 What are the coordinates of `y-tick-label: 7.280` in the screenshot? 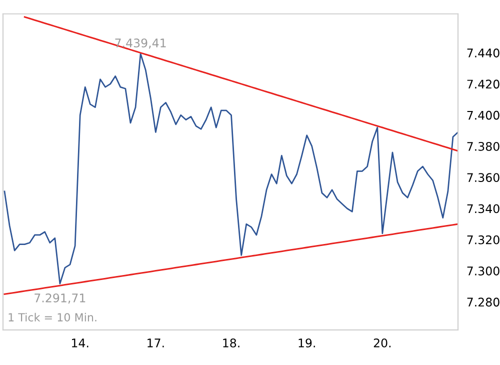 It's located at (483, 302).